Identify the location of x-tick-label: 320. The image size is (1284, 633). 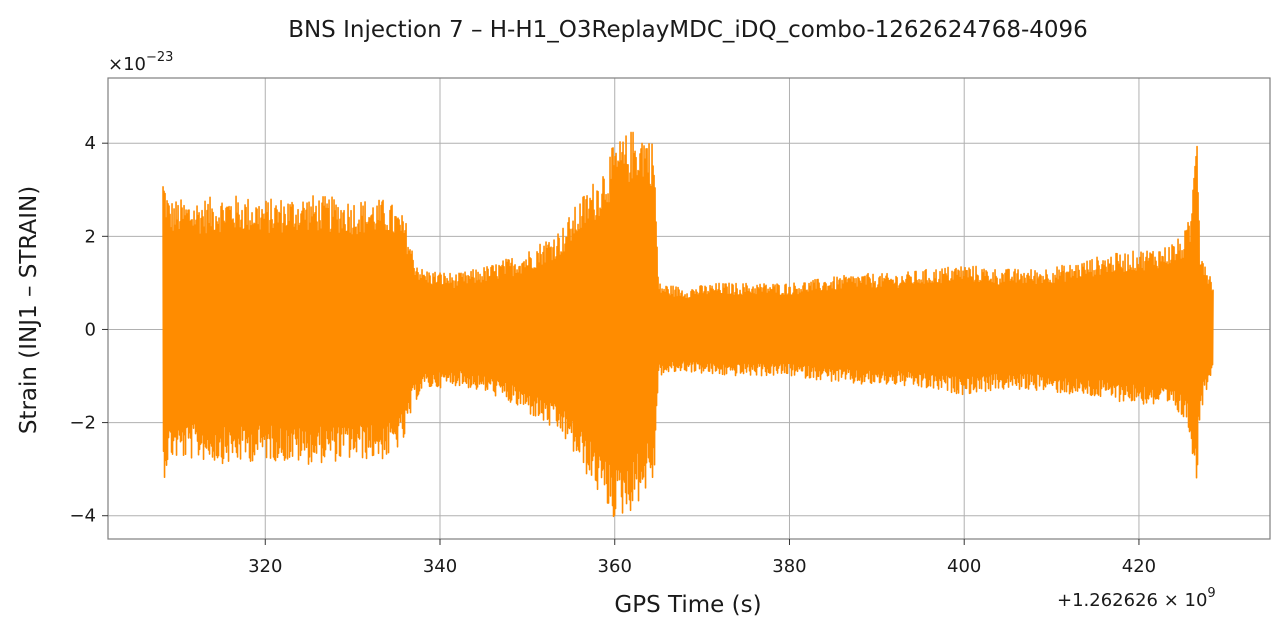
(265, 566).